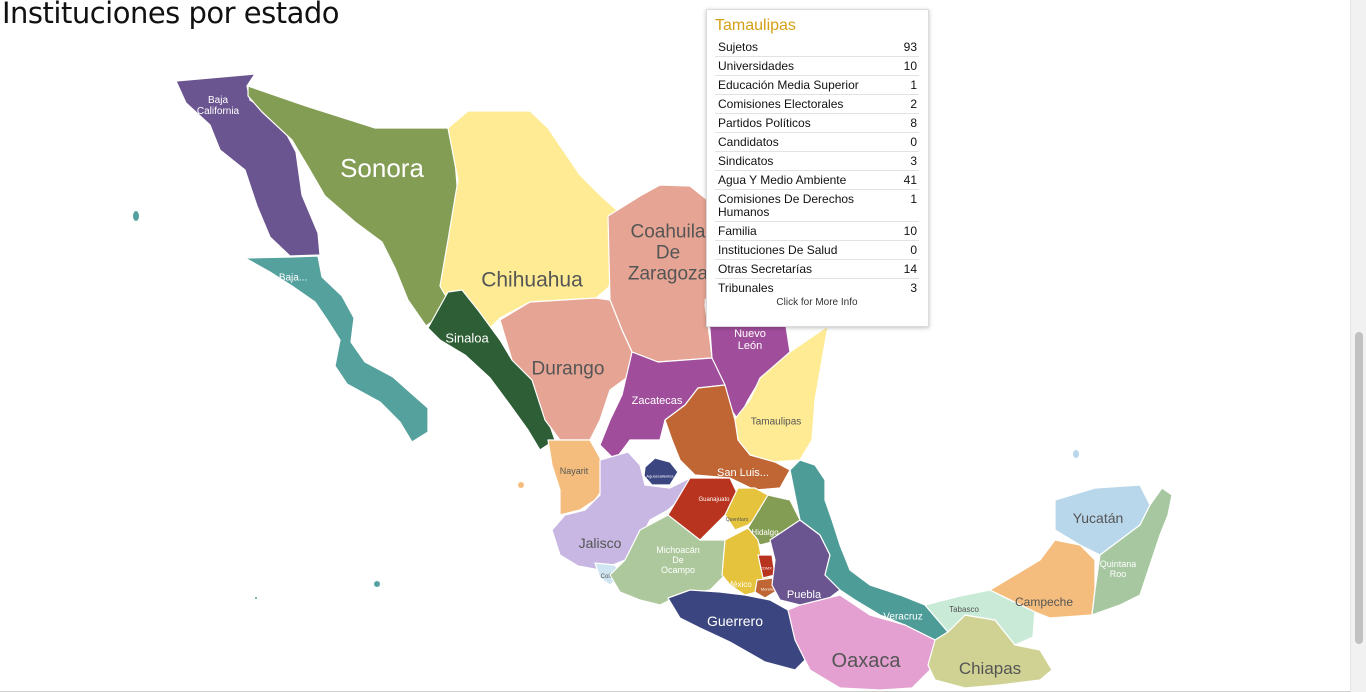 The width and height of the screenshot is (1366, 692). What do you see at coordinates (727, 437) in the screenshot?
I see `state-san-luis-potosí` at bounding box center [727, 437].